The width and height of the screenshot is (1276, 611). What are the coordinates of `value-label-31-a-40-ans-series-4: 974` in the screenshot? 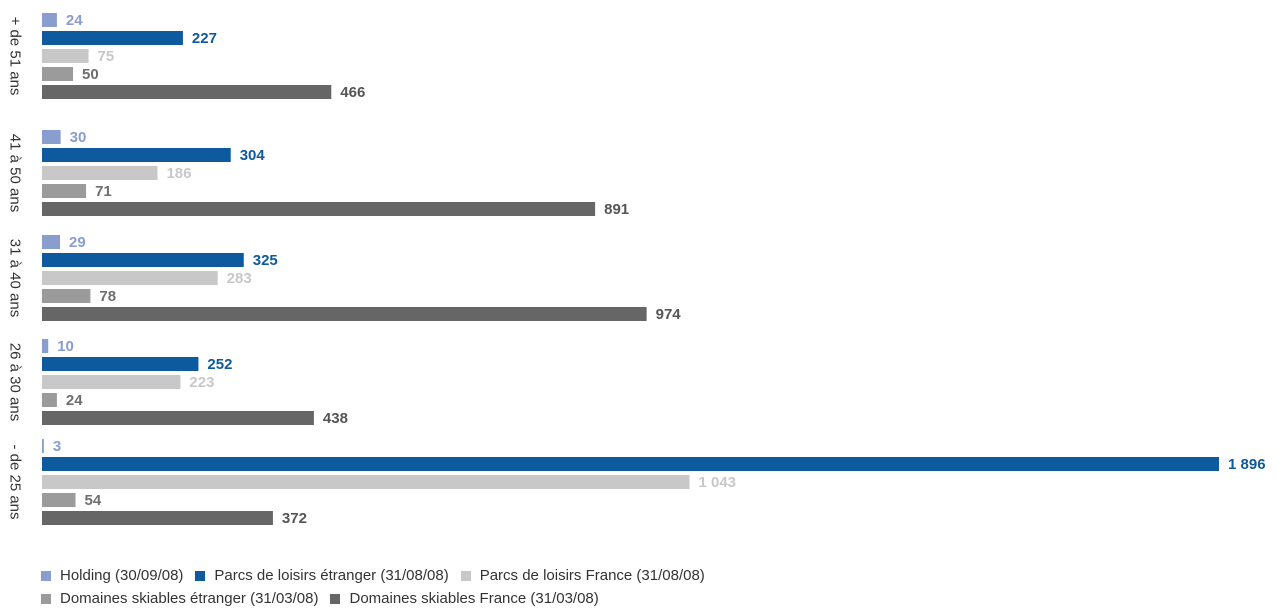 It's located at (669, 314).